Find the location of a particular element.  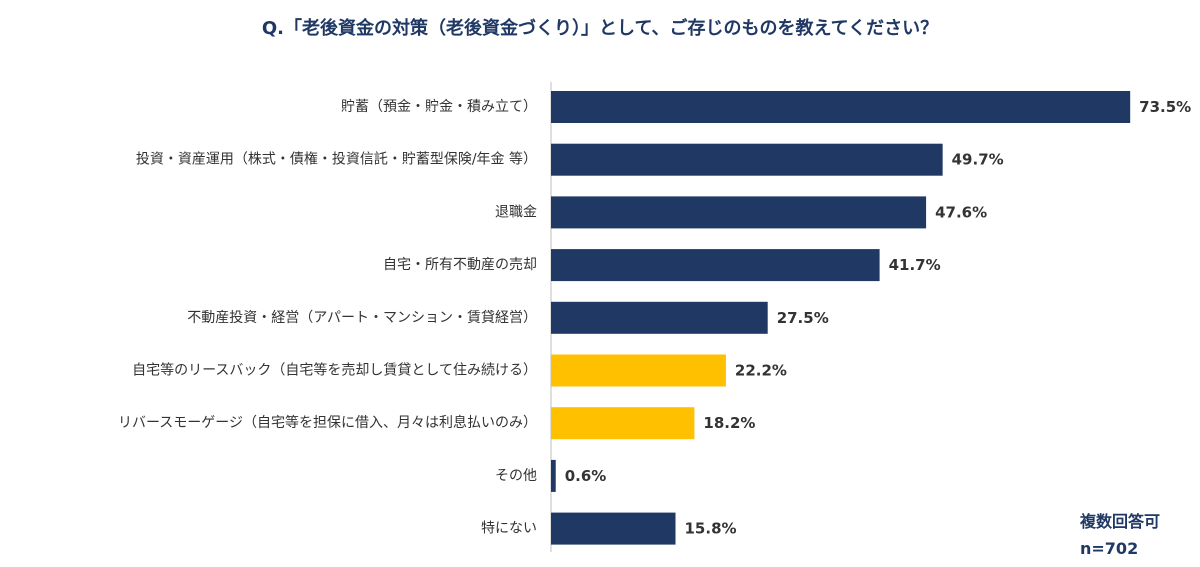

value-label: 22.2% is located at coordinates (761, 371).